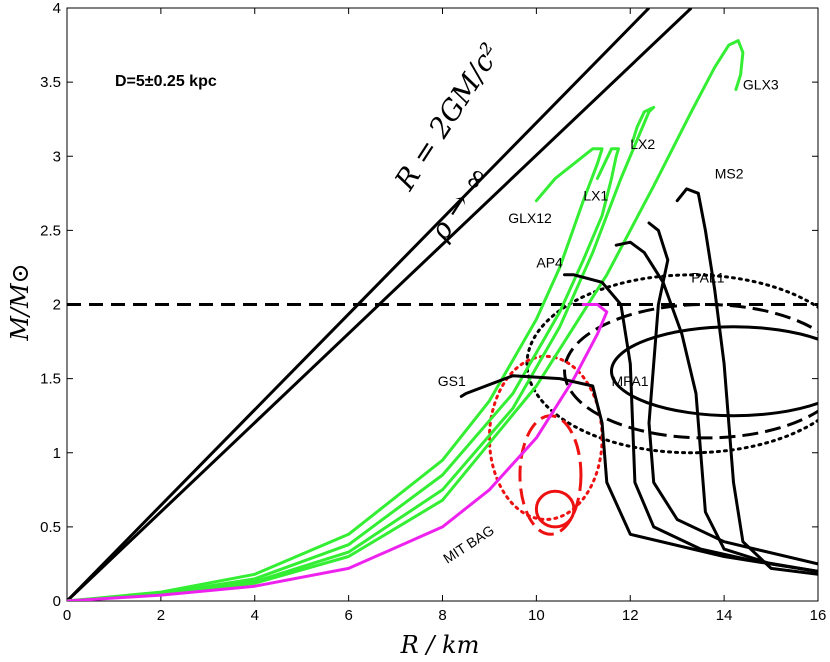 Image resolution: width=830 pixels, height=662 pixels. I want to click on series-line-mpa1, so click(732, 393).